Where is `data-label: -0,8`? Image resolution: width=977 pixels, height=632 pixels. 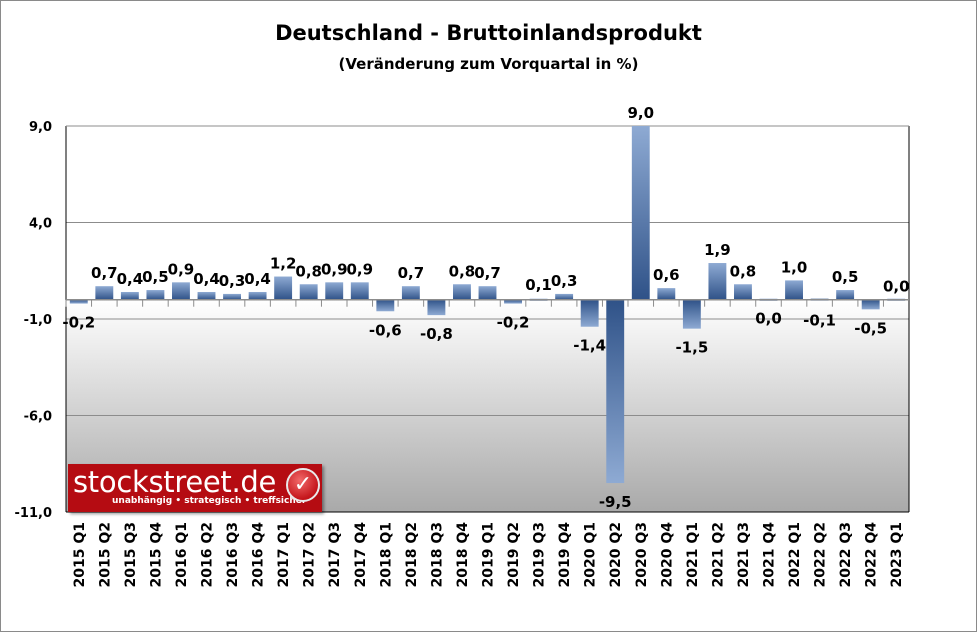 data-label: -0,8 is located at coordinates (436, 334).